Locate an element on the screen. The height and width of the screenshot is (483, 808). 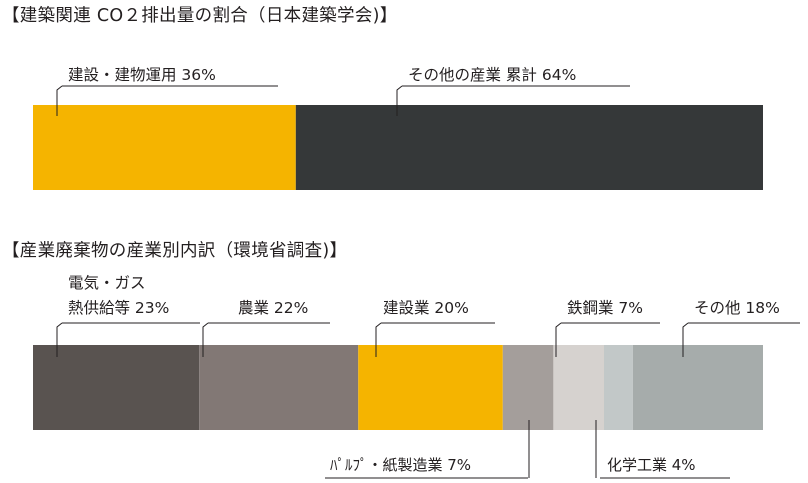
leader-line-waste-6-v is located at coordinates (685, 339).